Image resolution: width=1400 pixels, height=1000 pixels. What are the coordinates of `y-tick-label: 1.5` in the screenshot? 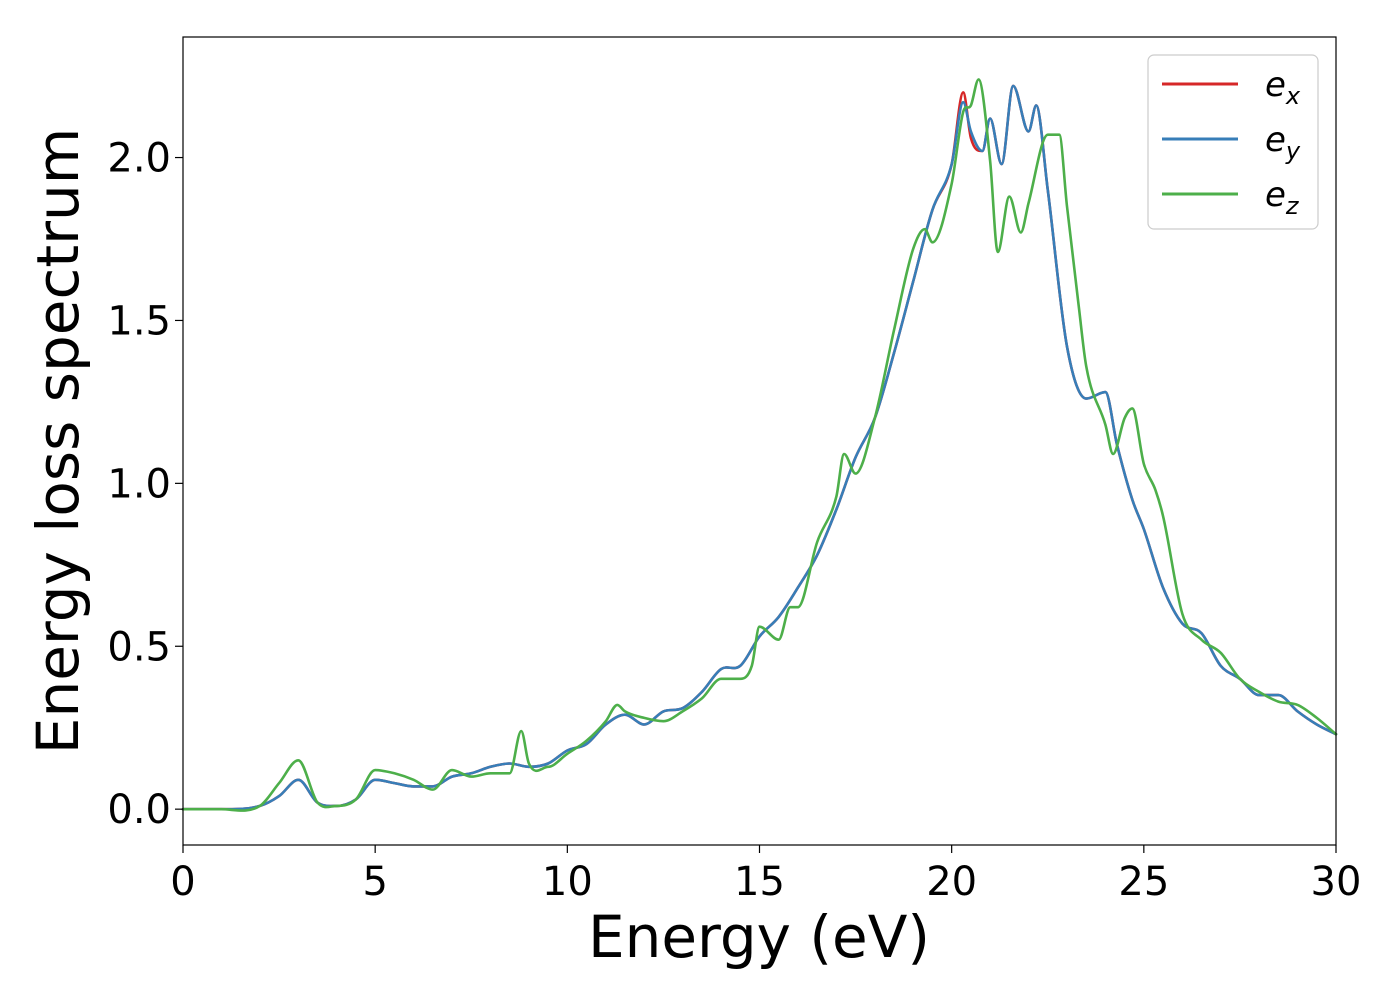 It's located at (139, 321).